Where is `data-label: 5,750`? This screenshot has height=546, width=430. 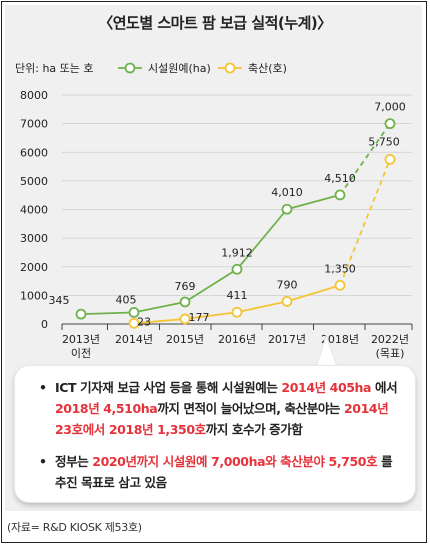 data-label: 5,750 is located at coordinates (384, 141).